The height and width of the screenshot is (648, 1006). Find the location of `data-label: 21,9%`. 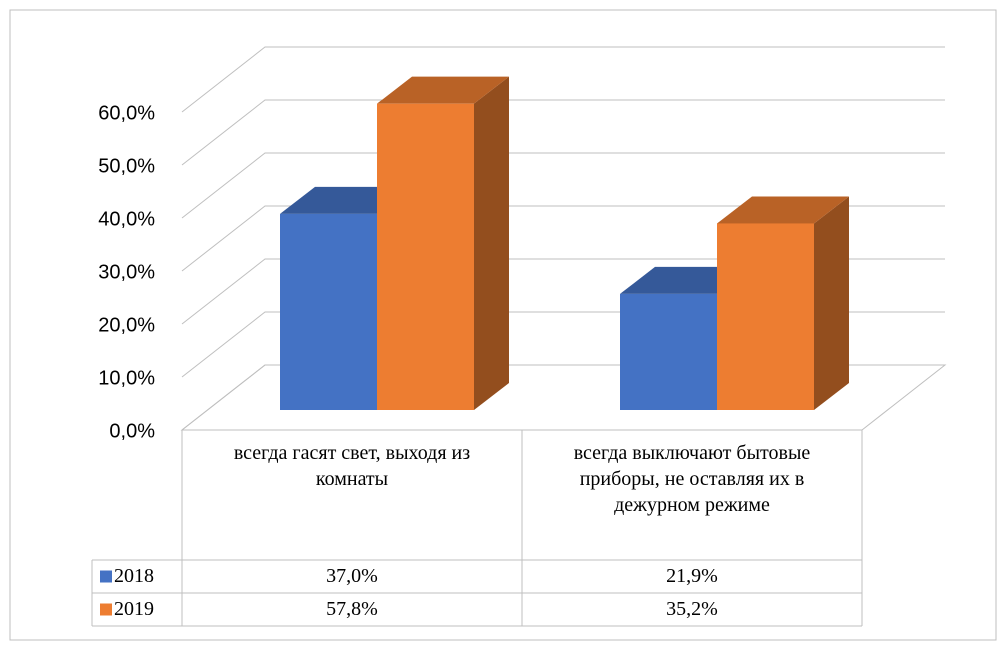

data-label: 21,9% is located at coordinates (692, 576).